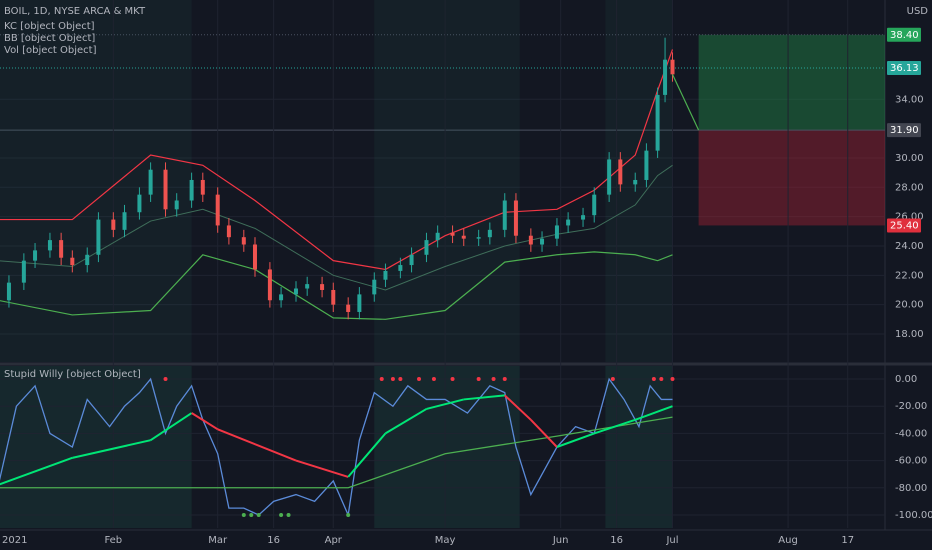 This screenshot has height=550, width=932. Describe the element at coordinates (75, 11) in the screenshot. I see `chart-title: BOIL, 1D, NYSE ARCA & MKT` at that location.